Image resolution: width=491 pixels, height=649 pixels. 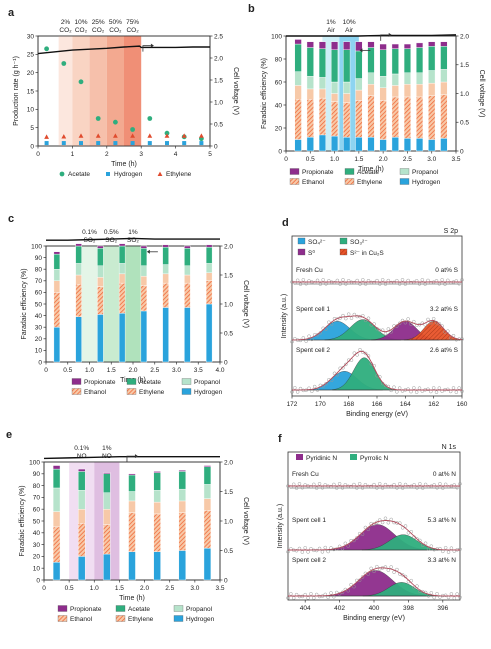 I want to click on legend-entry: Ethanol, so click(x=313, y=182).